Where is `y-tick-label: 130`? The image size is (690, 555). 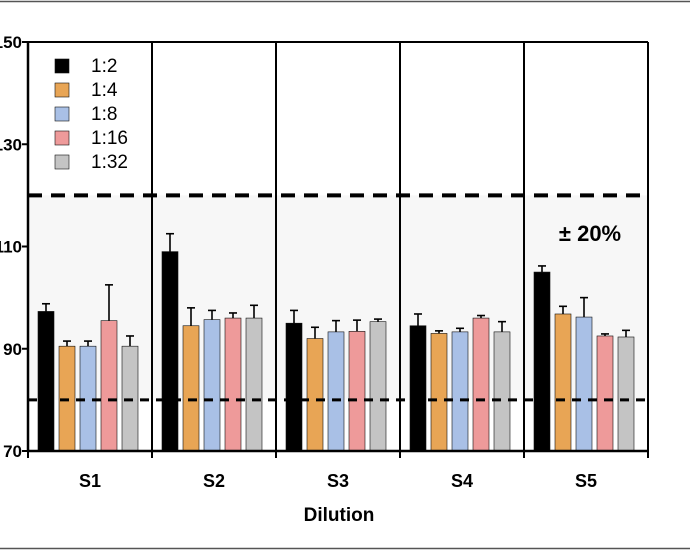
y-tick-label: 130 is located at coordinates (11, 144).